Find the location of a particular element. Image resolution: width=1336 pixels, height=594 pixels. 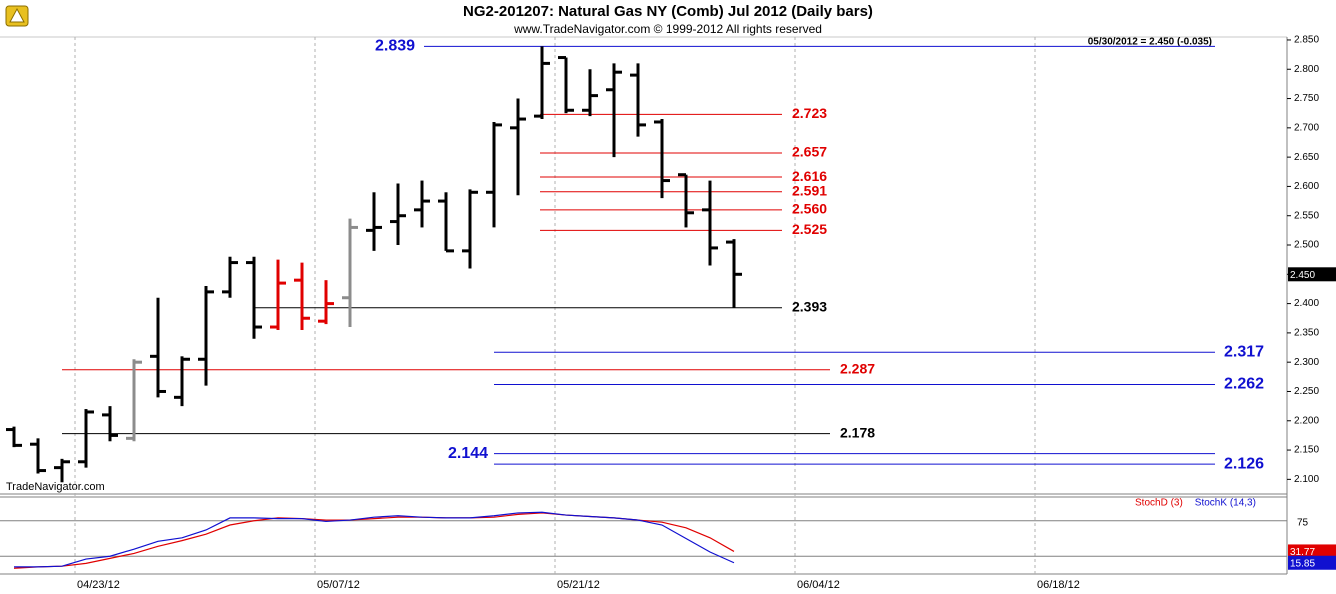

y-tick-label: 2.700 is located at coordinates (1306, 127).